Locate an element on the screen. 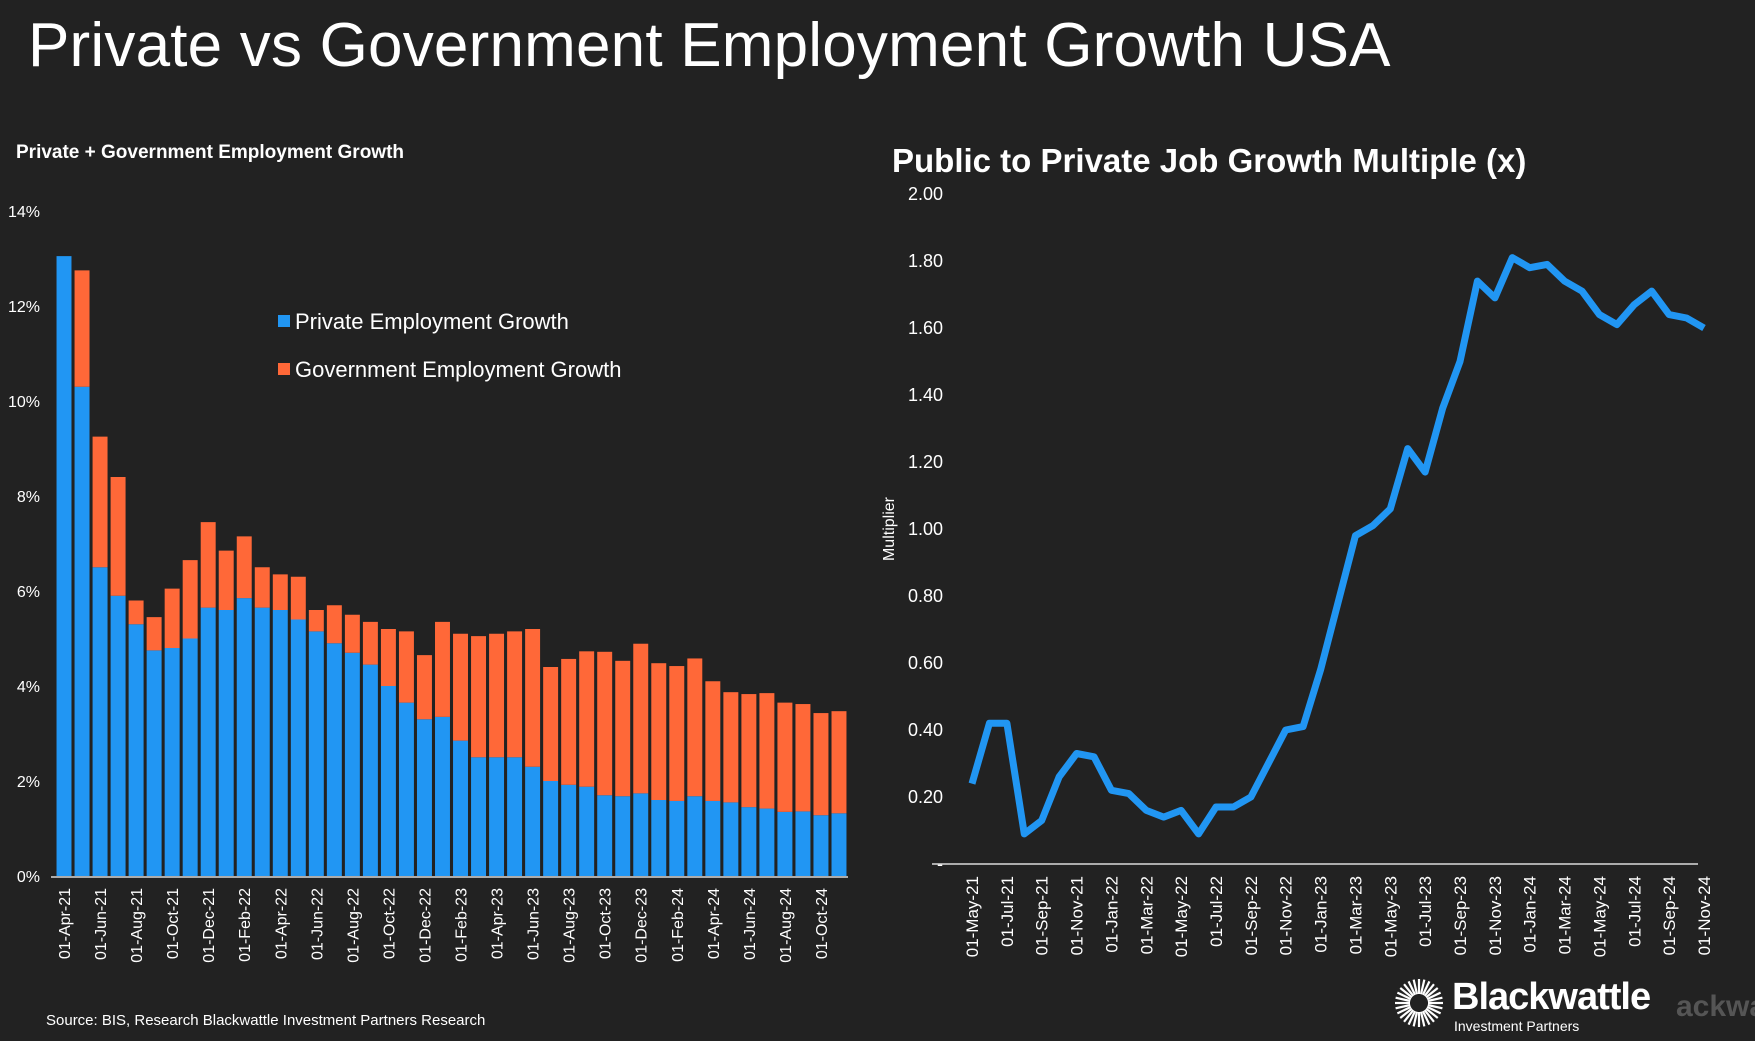  x-tick-label: 01-May-22 is located at coordinates (1181, 916).